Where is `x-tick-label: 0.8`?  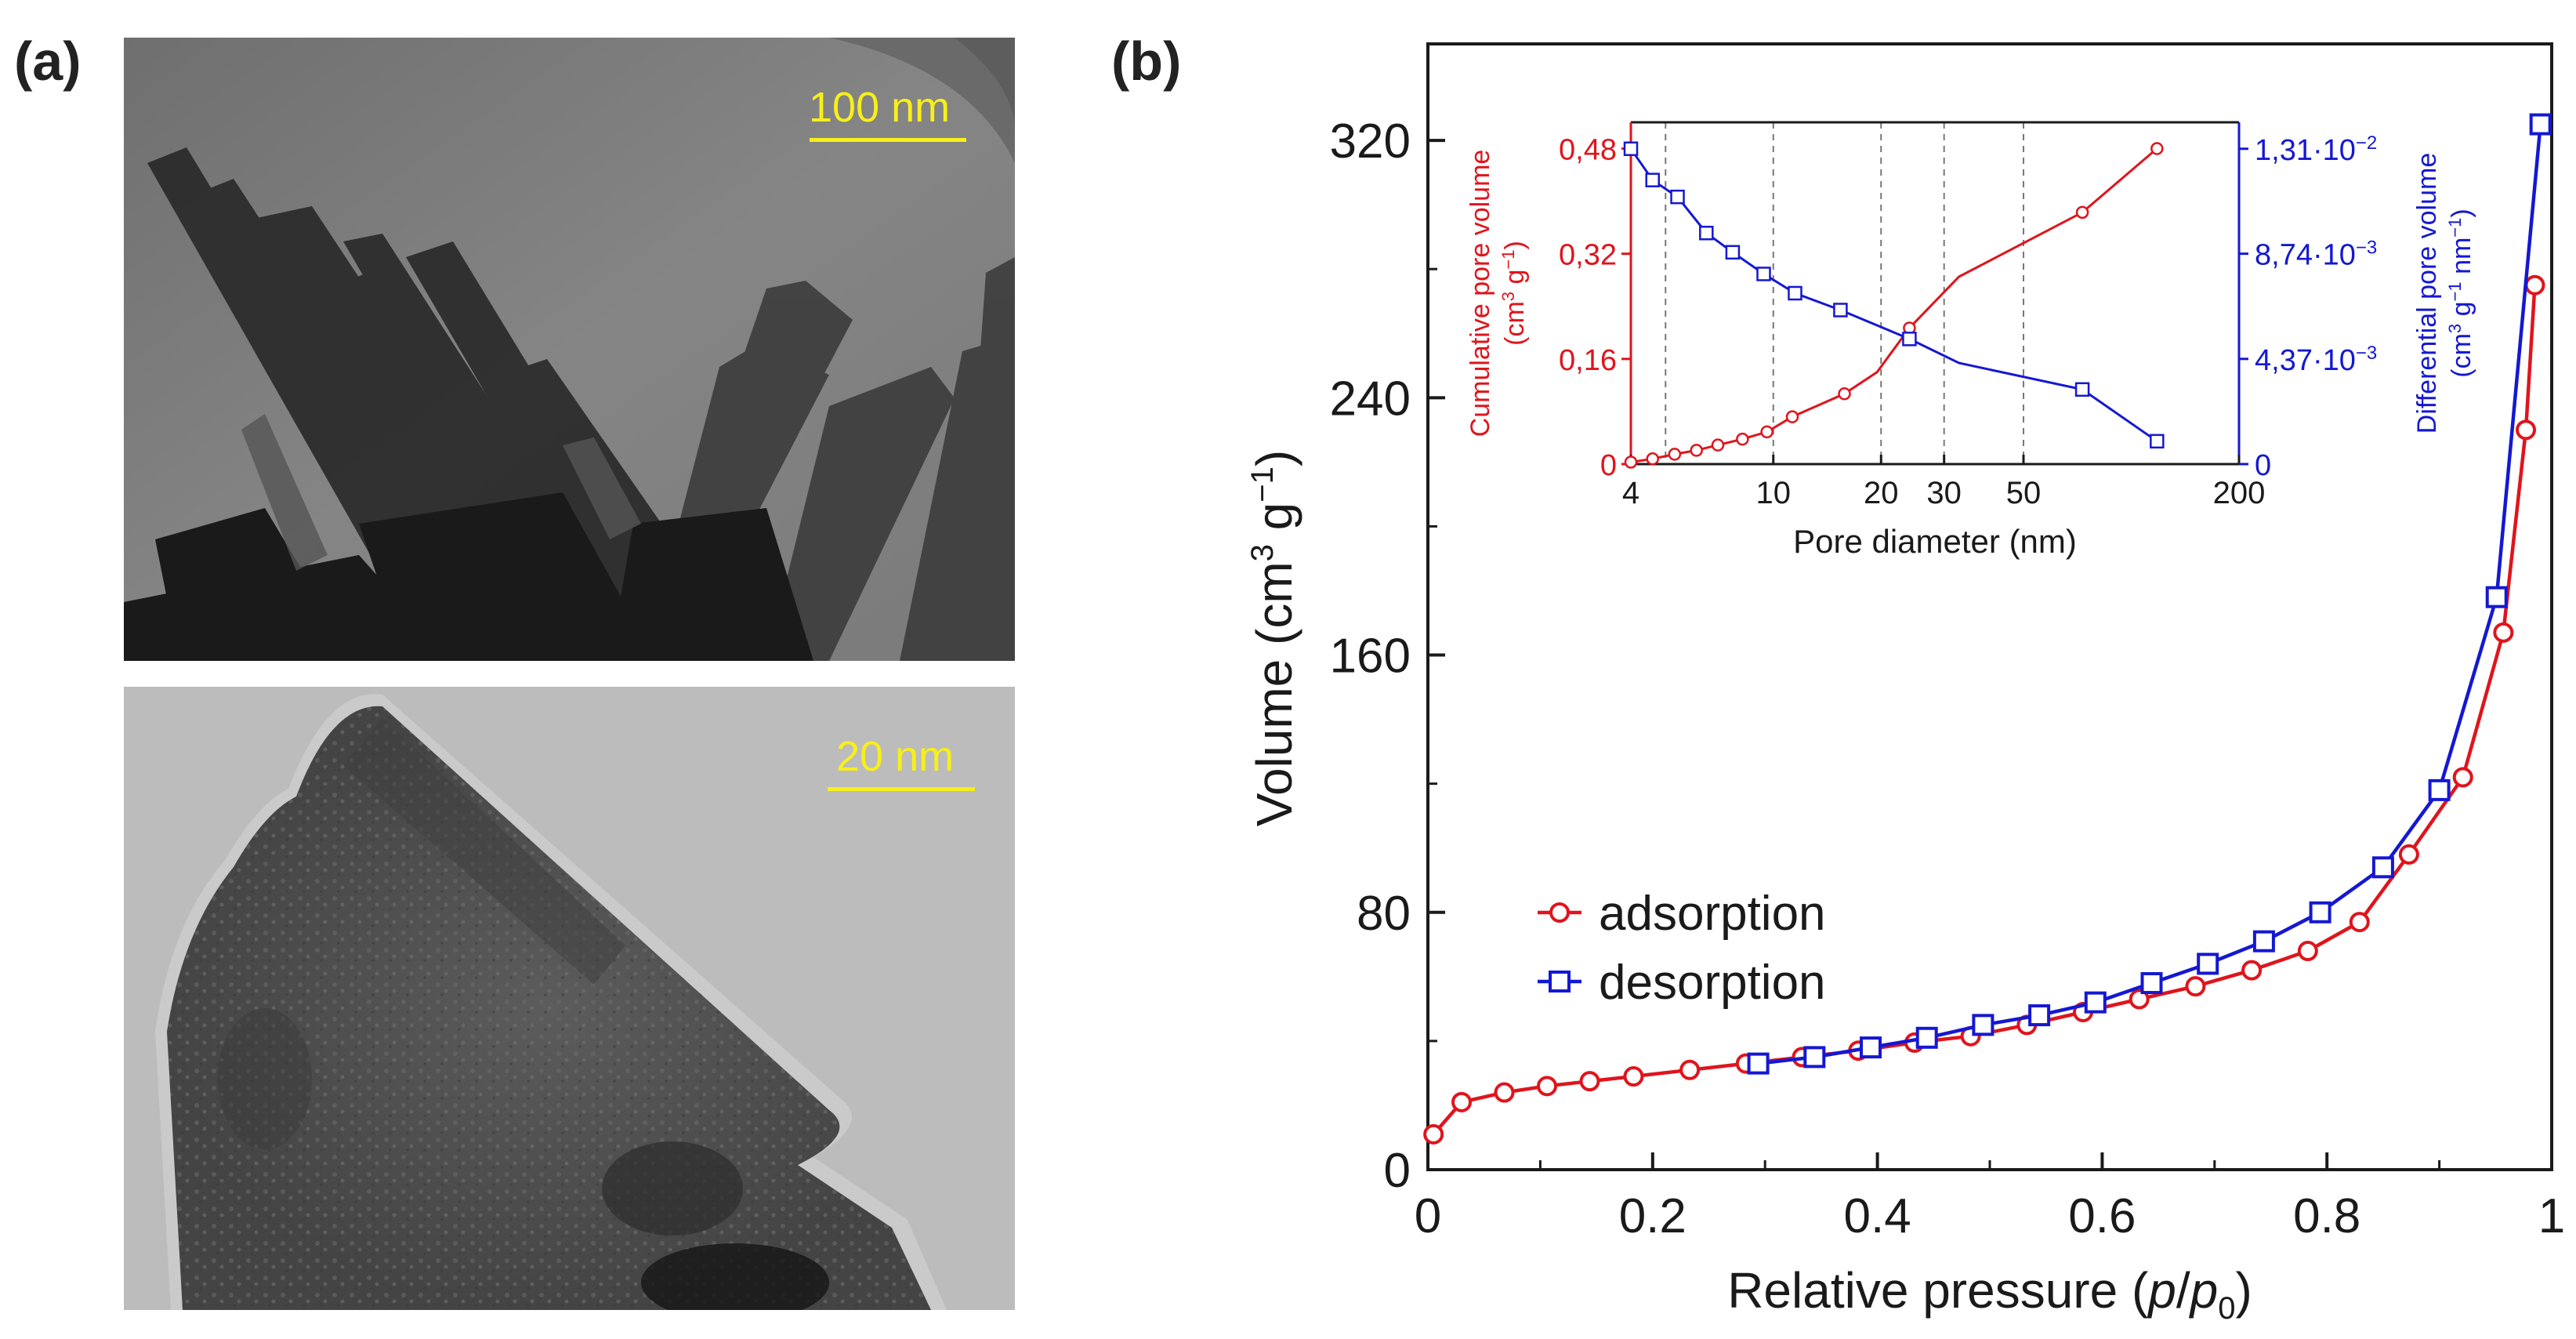
x-tick-label: 0.8 is located at coordinates (2326, 1216).